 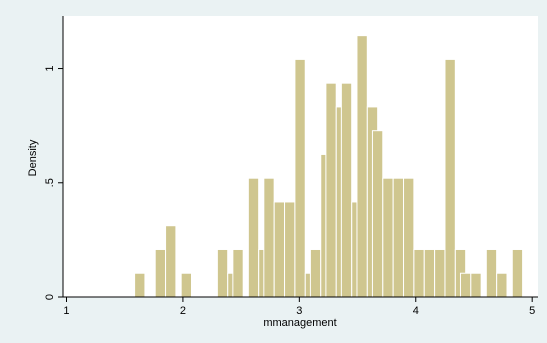 What do you see at coordinates (66, 311) in the screenshot?
I see `x-tick-label: 1` at bounding box center [66, 311].